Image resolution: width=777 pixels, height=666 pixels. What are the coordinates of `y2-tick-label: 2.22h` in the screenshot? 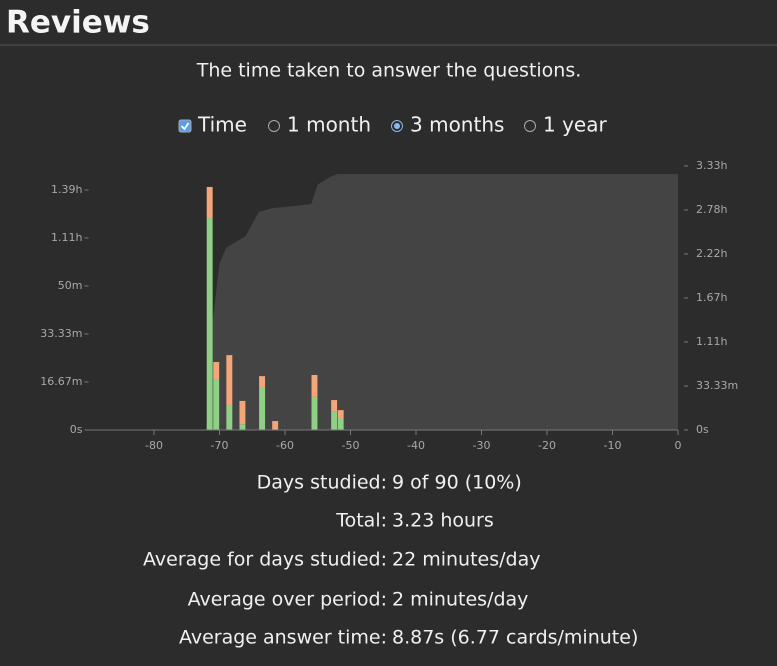 It's located at (711, 253).